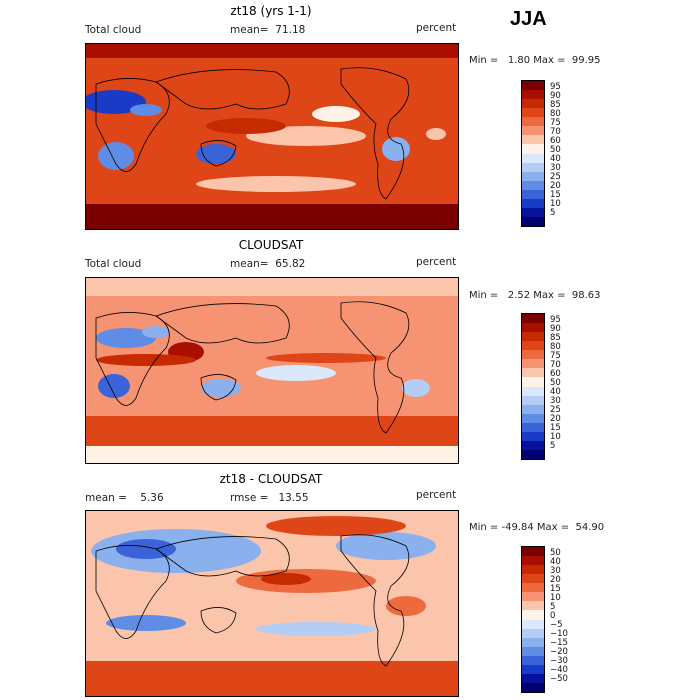 The width and height of the screenshot is (700, 700). Describe the element at coordinates (124, 498) in the screenshot. I see `panel3-mean-label: mean = 5.36` at that location.